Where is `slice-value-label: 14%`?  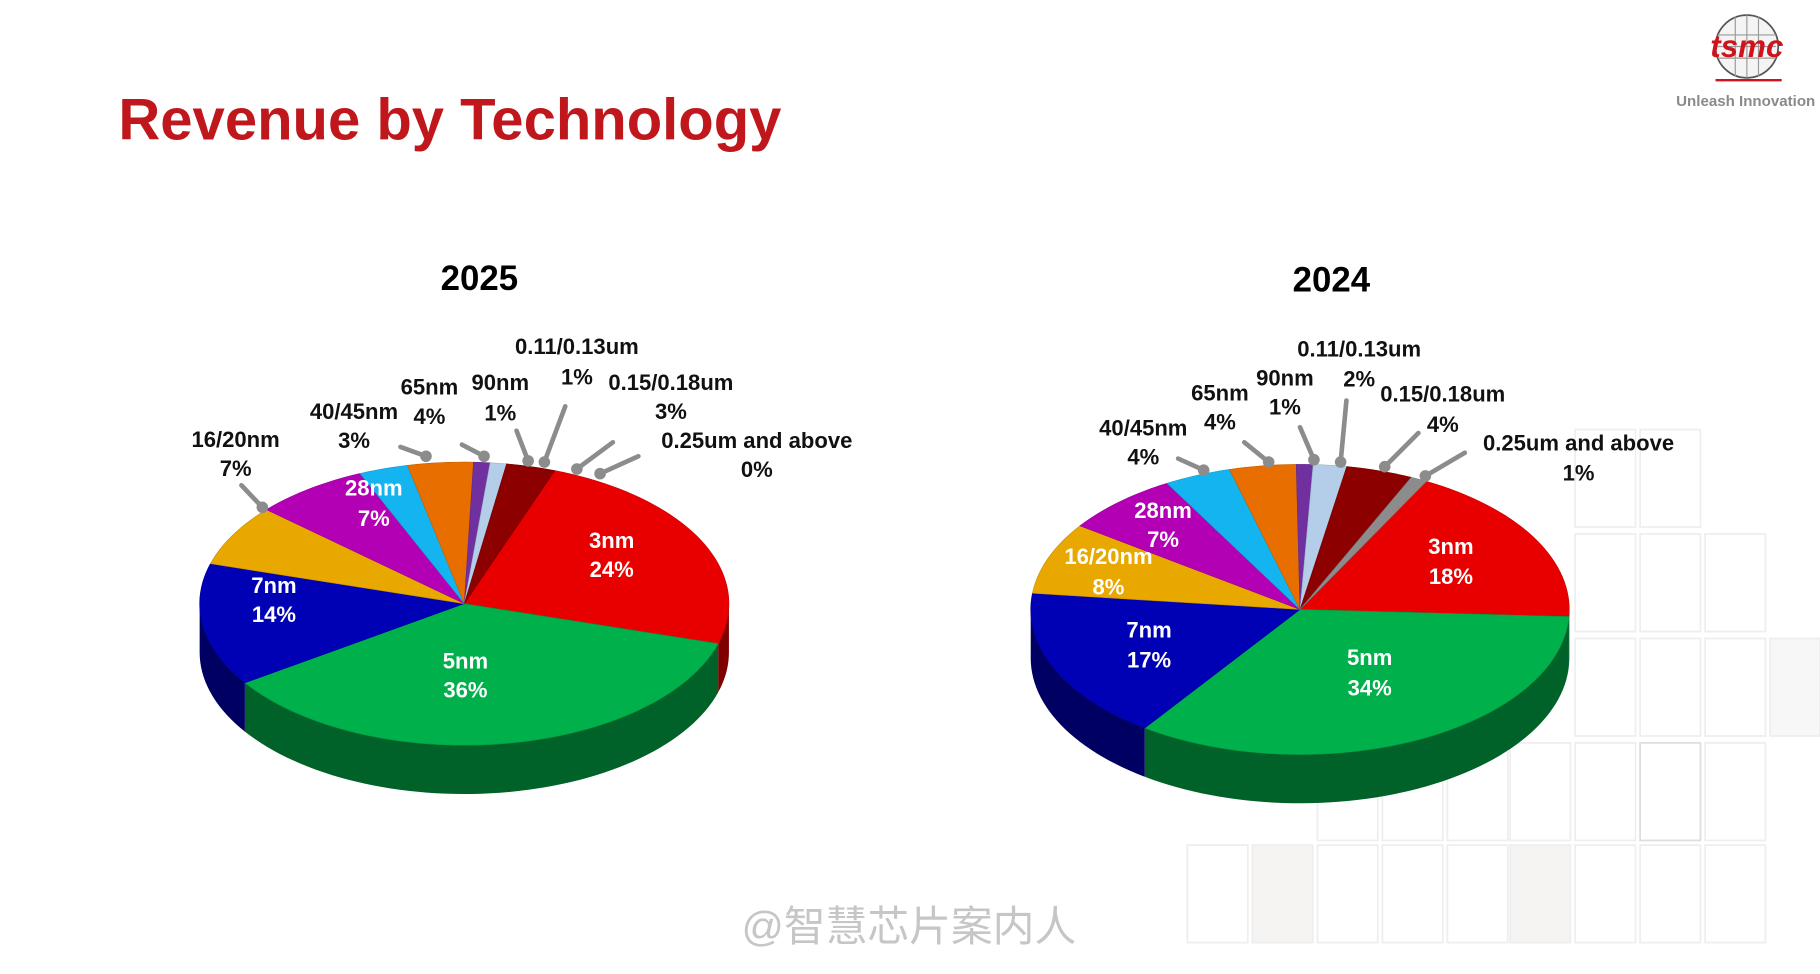
slice-value-label: 14% is located at coordinates (274, 614).